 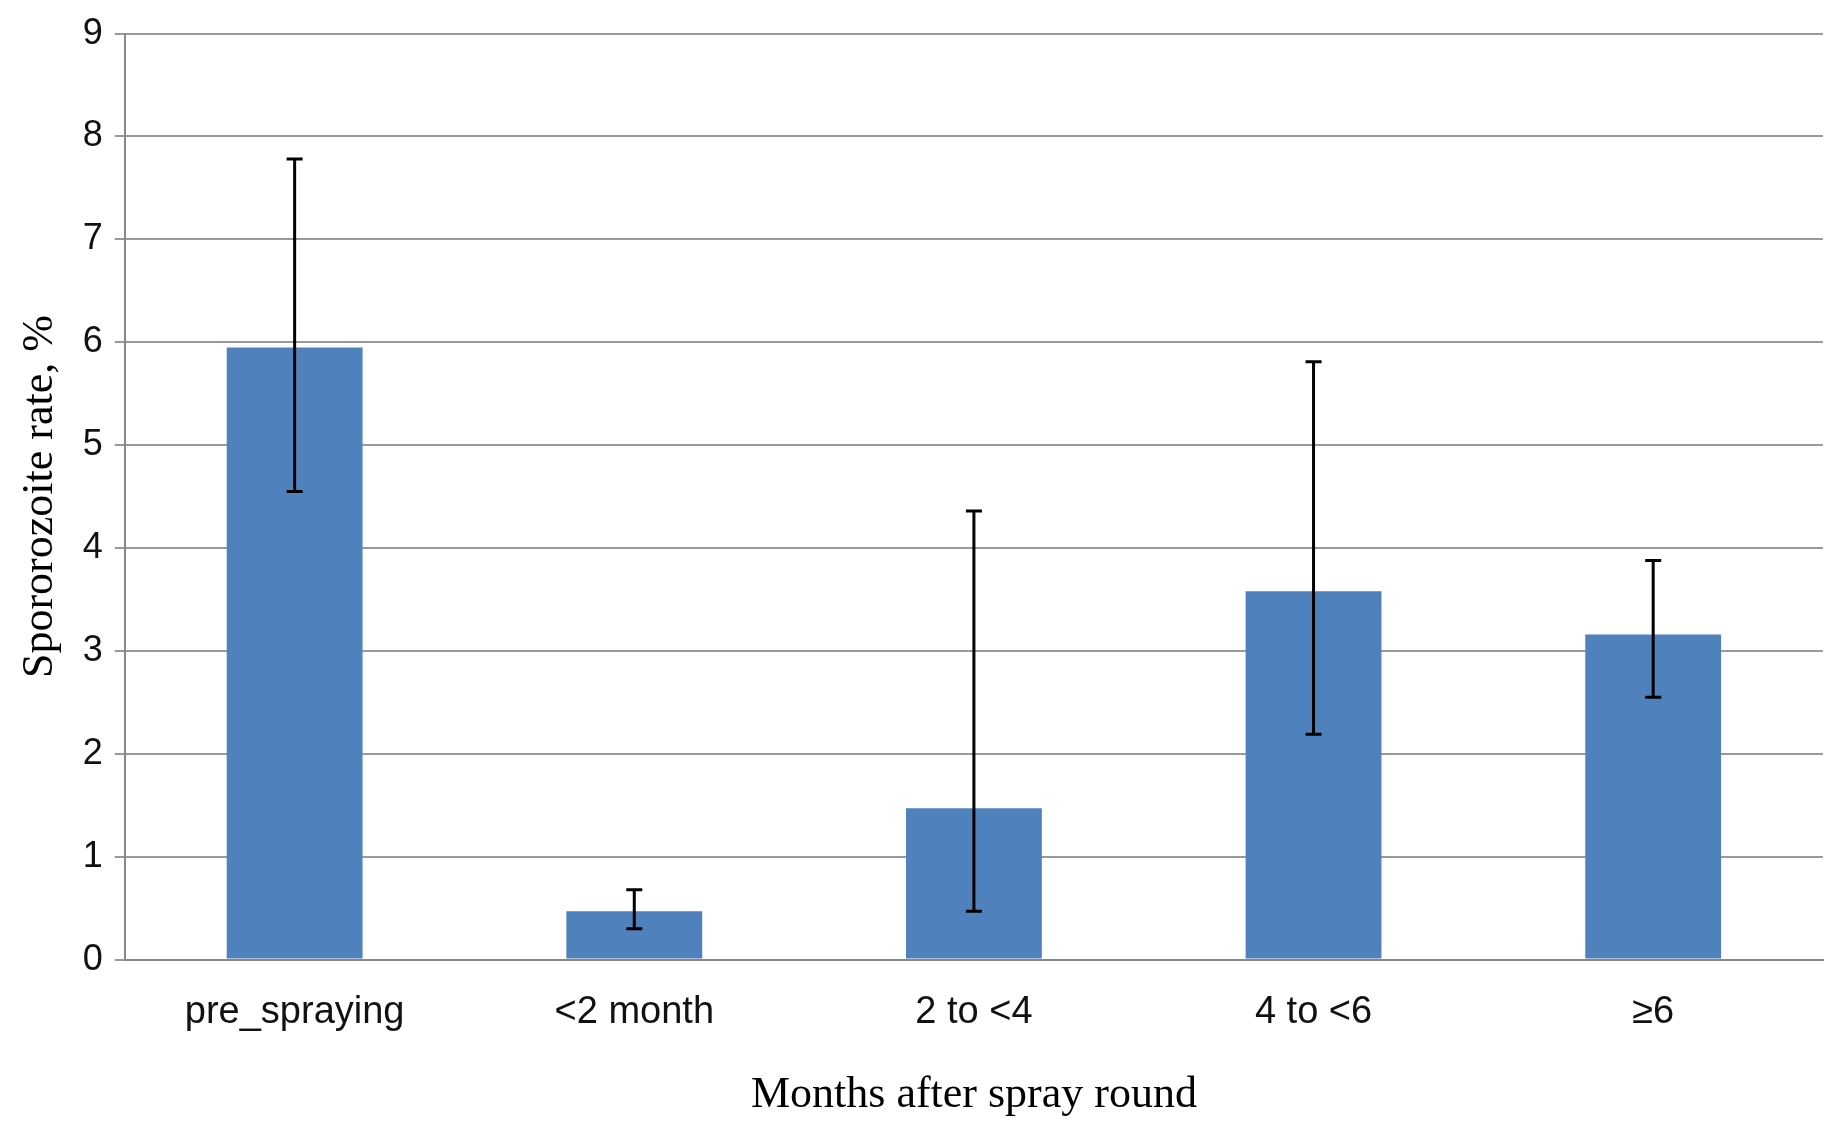 I want to click on y-tick-label: 2, so click(x=92, y=751).